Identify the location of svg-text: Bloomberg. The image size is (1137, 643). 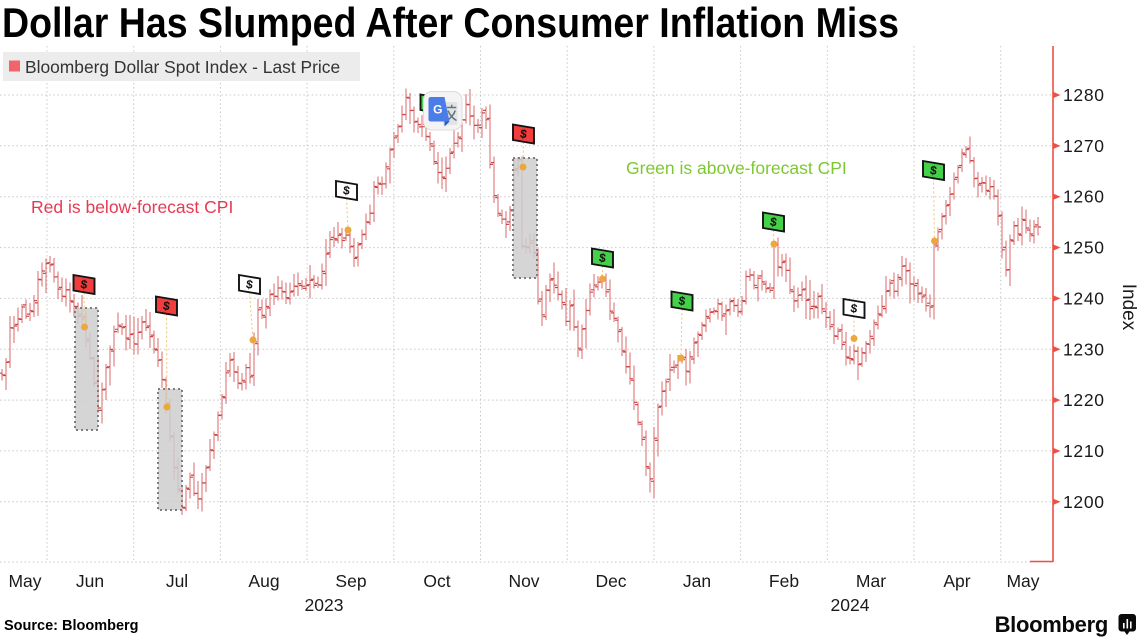
(1051, 624).